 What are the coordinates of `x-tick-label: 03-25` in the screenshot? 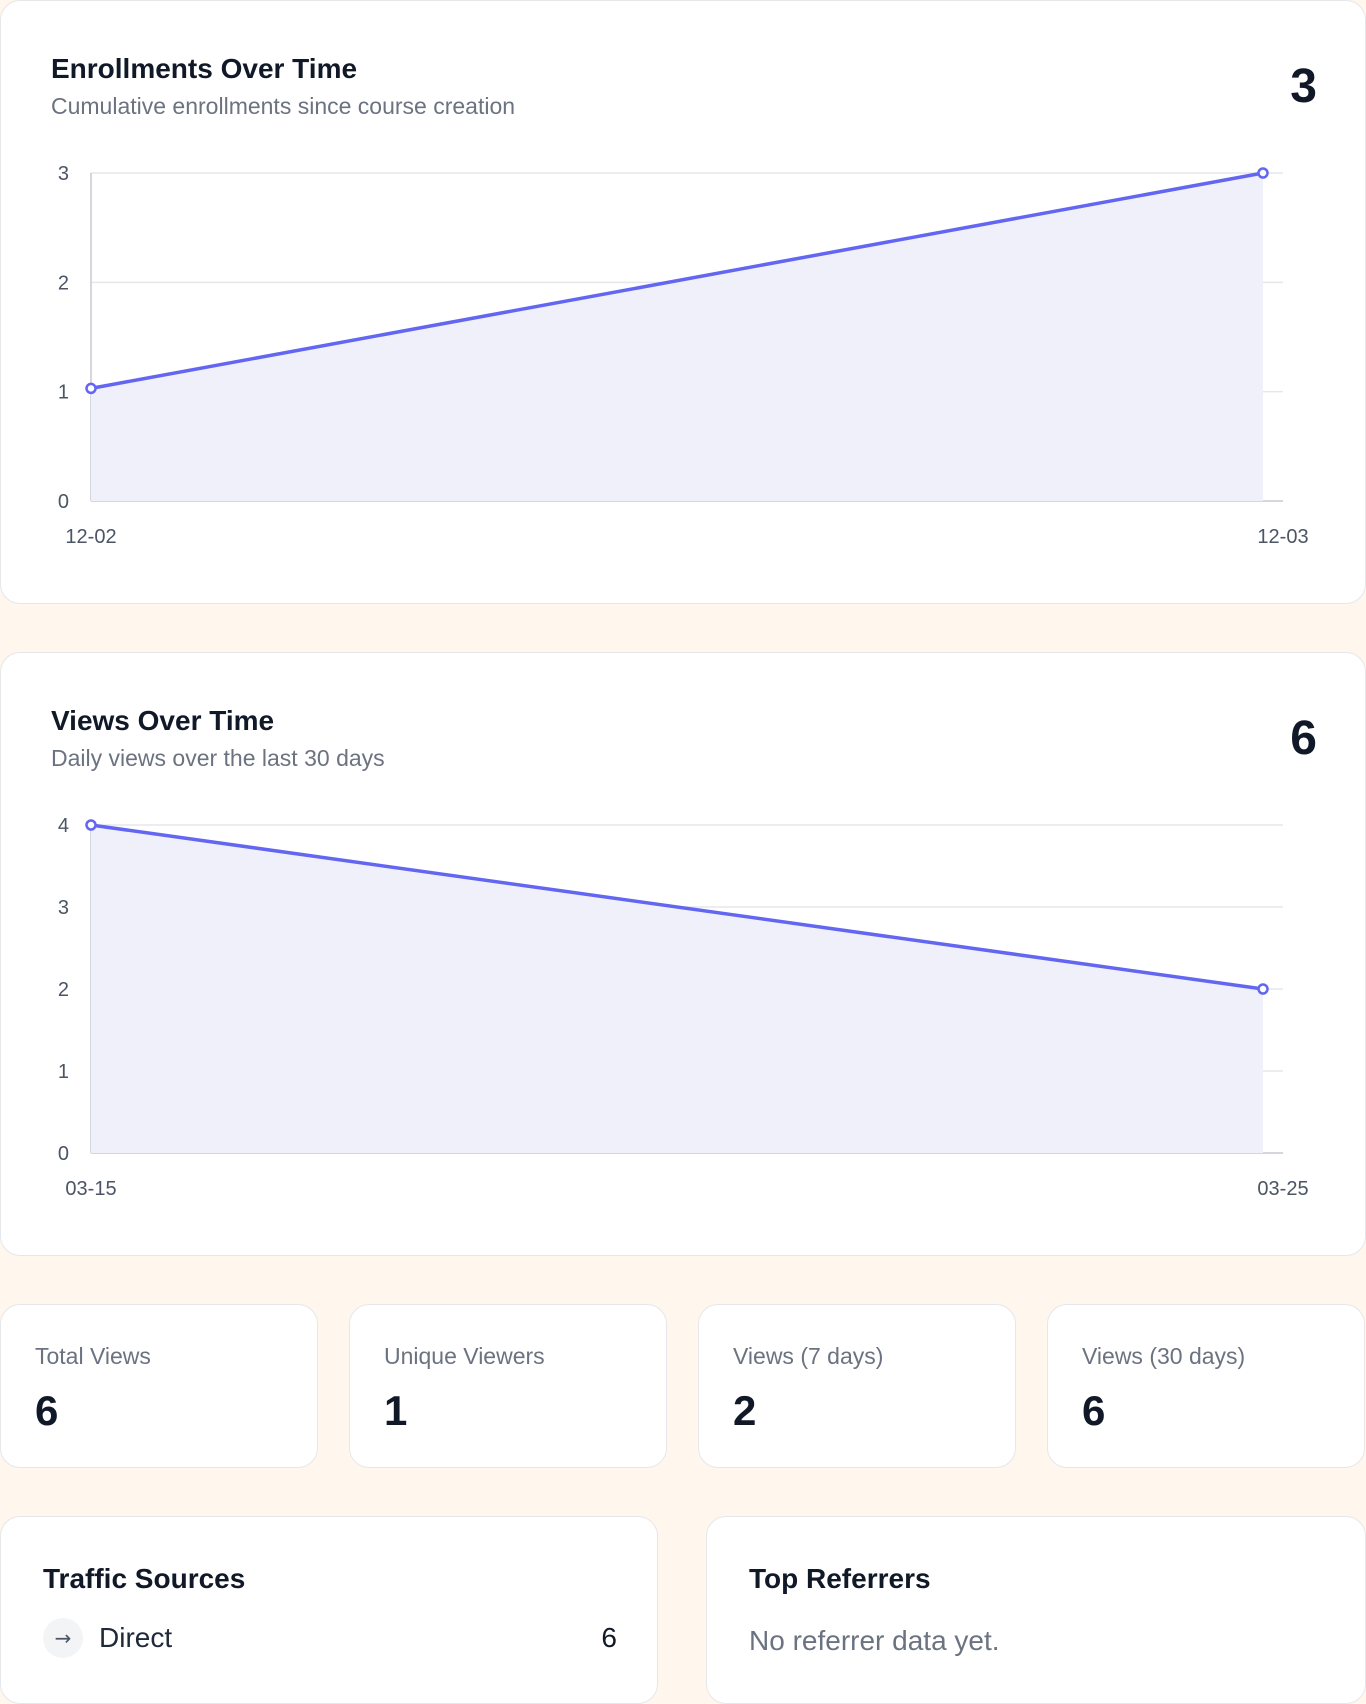 It's located at (1282, 1189).